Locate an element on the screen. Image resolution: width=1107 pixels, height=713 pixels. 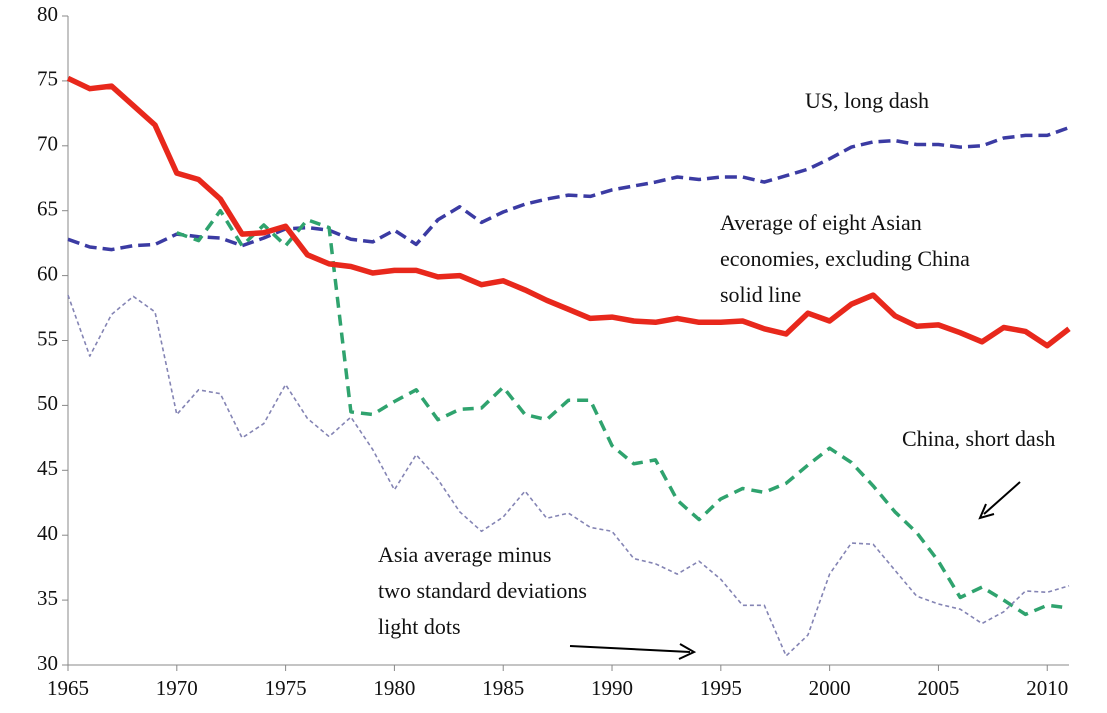
y-tick-label: 65 is located at coordinates (47, 209).